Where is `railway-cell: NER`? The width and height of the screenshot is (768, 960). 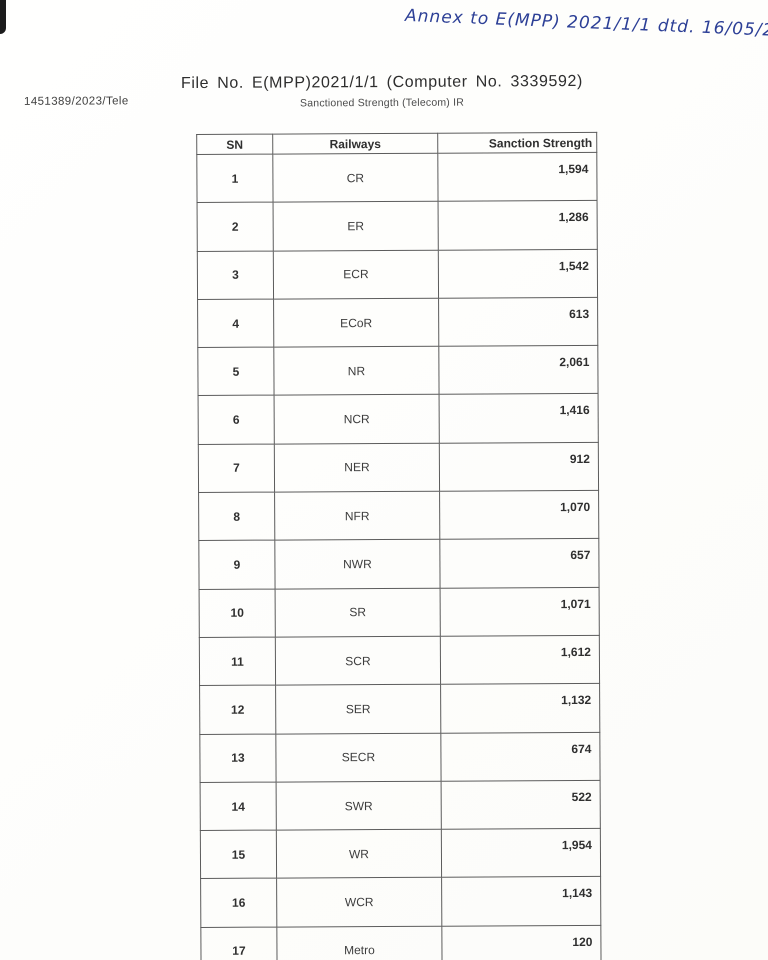 railway-cell: NER is located at coordinates (357, 467).